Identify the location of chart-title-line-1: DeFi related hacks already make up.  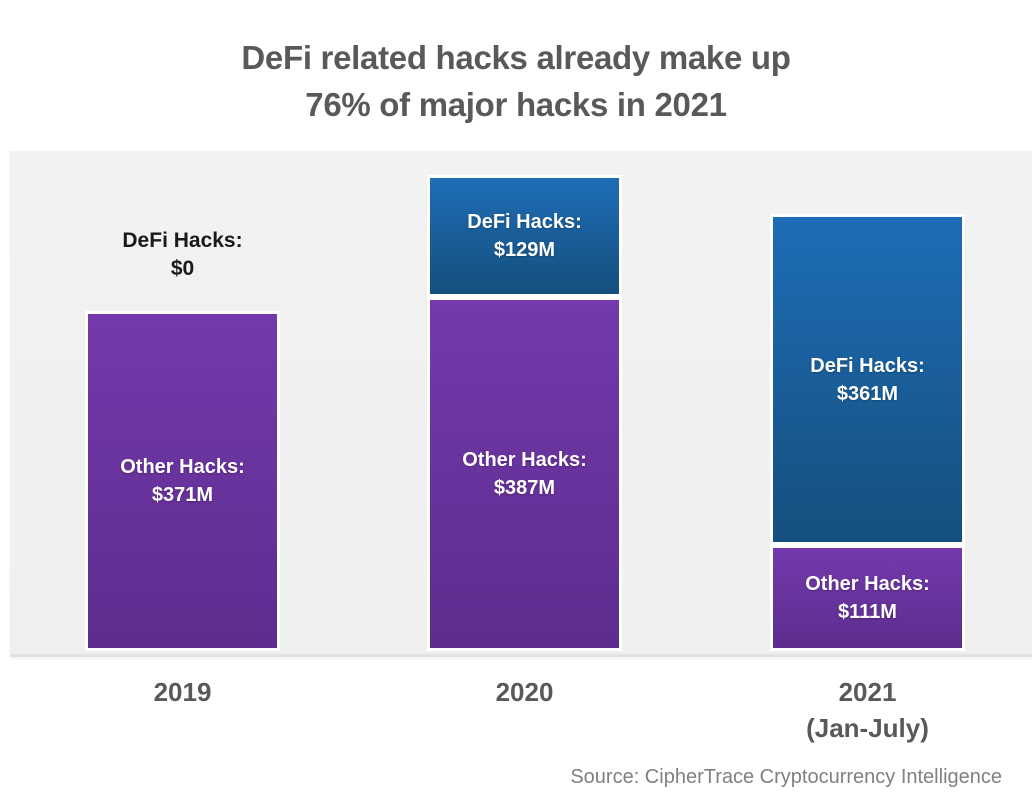
(516, 57).